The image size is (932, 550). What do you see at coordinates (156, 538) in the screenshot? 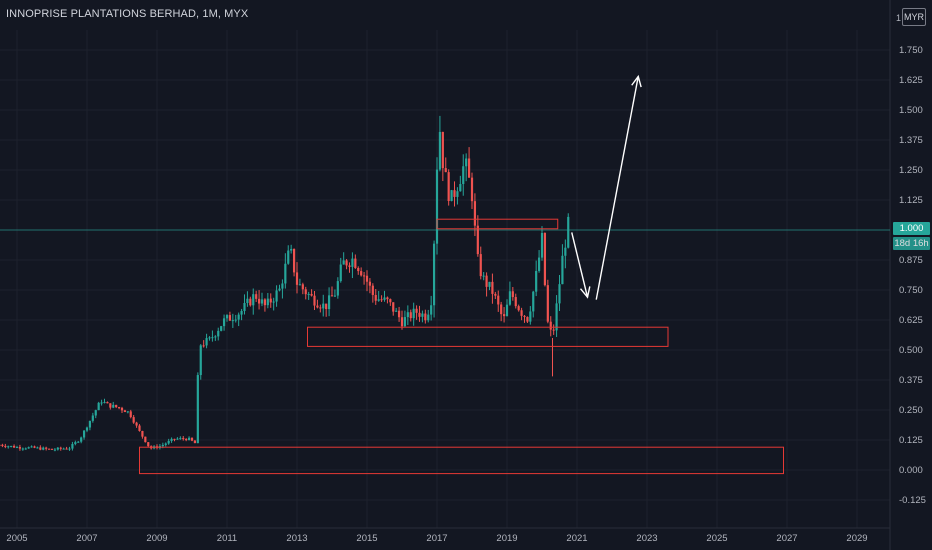
I see `x-tick-label: 2009` at bounding box center [156, 538].